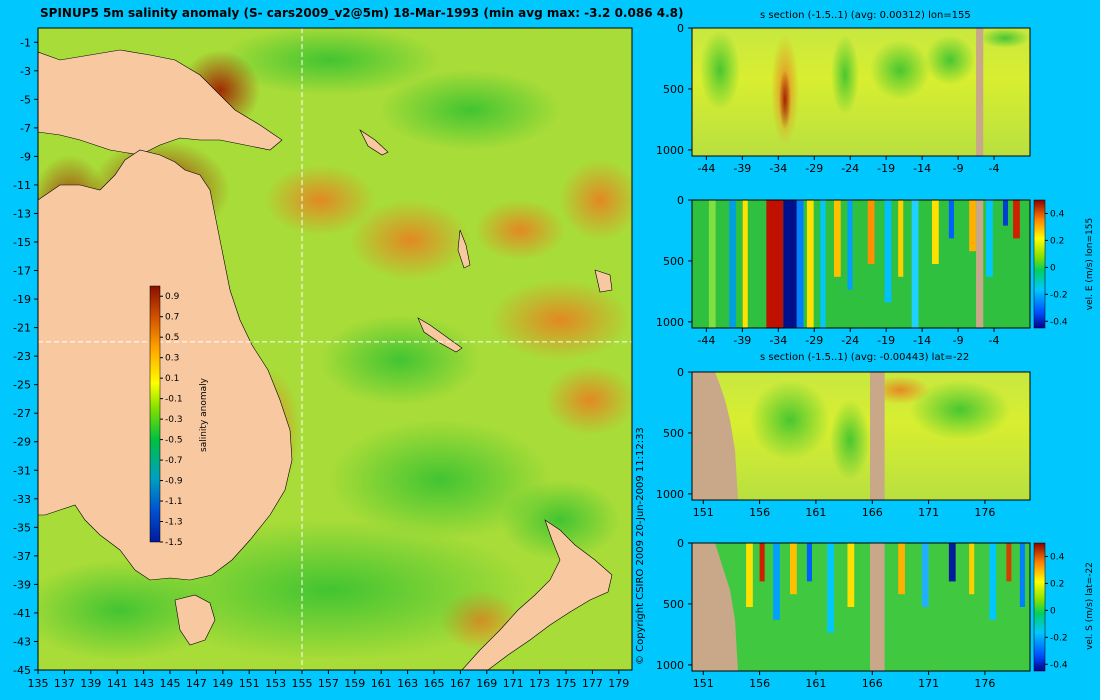 This screenshot has height=700, width=1100. Describe the element at coordinates (204, 414) in the screenshot. I see `map-colorbar-label: salinity anomaly` at that location.